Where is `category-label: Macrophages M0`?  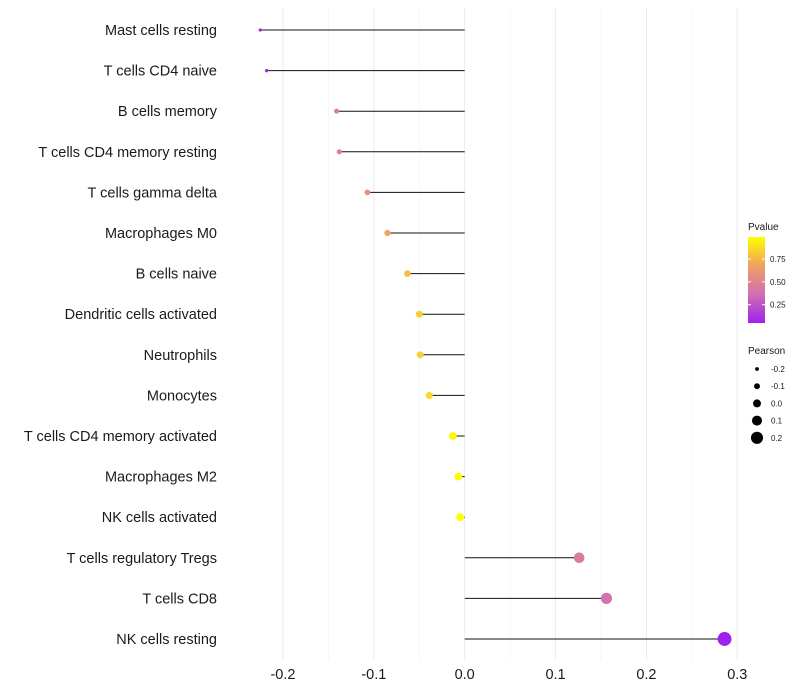 category-label: Macrophages M0 is located at coordinates (161, 234).